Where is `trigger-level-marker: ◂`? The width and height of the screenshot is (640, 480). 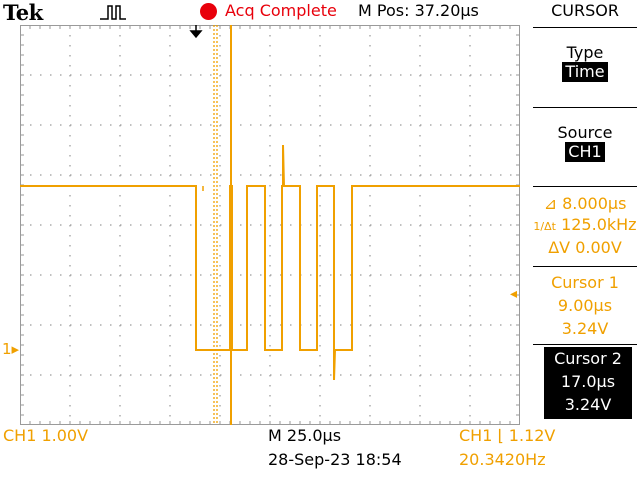
trigger-level-marker: ◂ is located at coordinates (514, 294).